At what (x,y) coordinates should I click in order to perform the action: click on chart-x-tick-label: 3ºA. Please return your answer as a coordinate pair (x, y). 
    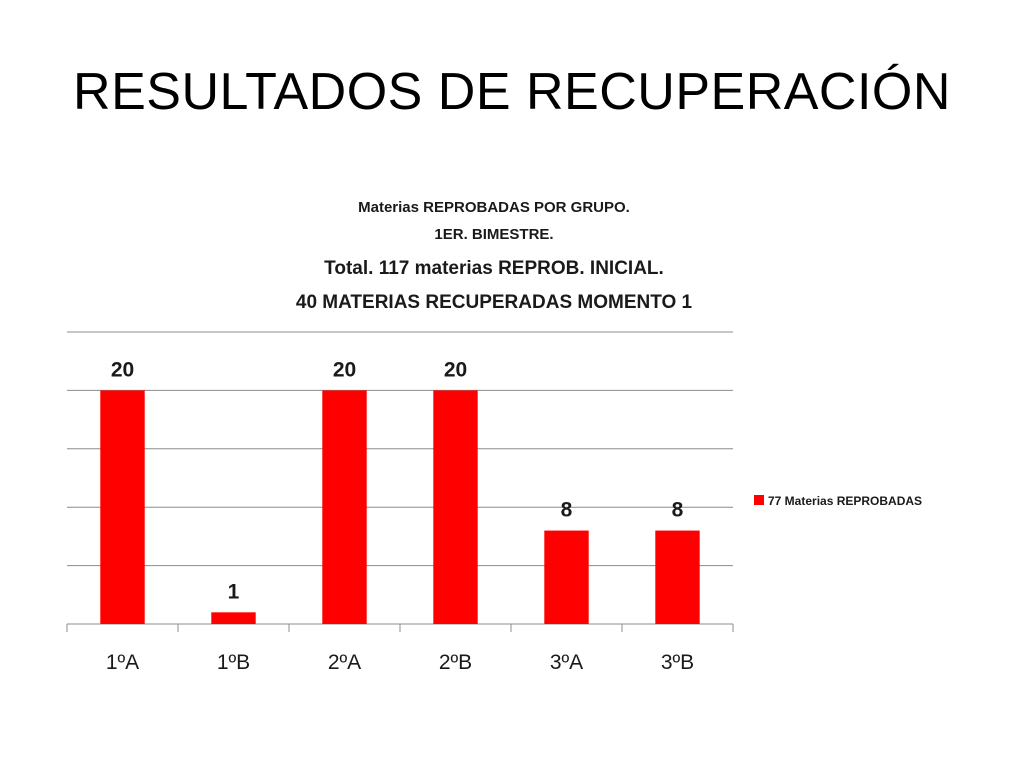
    Looking at the image, I should click on (566, 662).